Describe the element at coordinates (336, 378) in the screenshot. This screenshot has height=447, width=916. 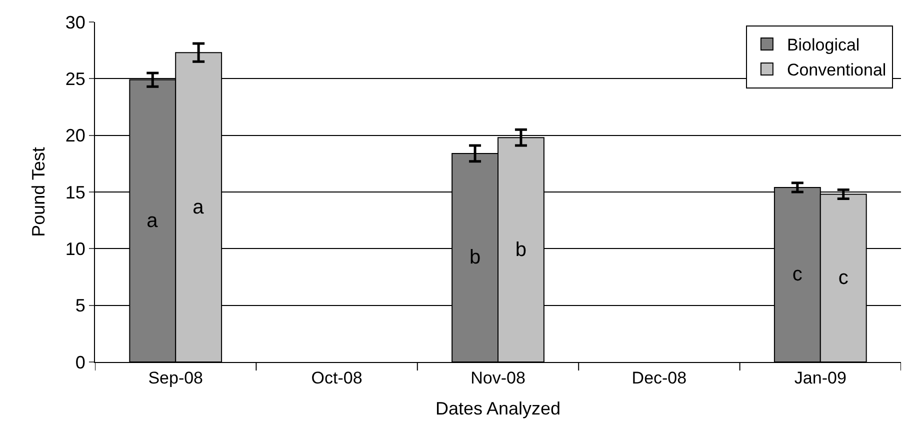
I see `x-tick-label: Oct-08` at that location.